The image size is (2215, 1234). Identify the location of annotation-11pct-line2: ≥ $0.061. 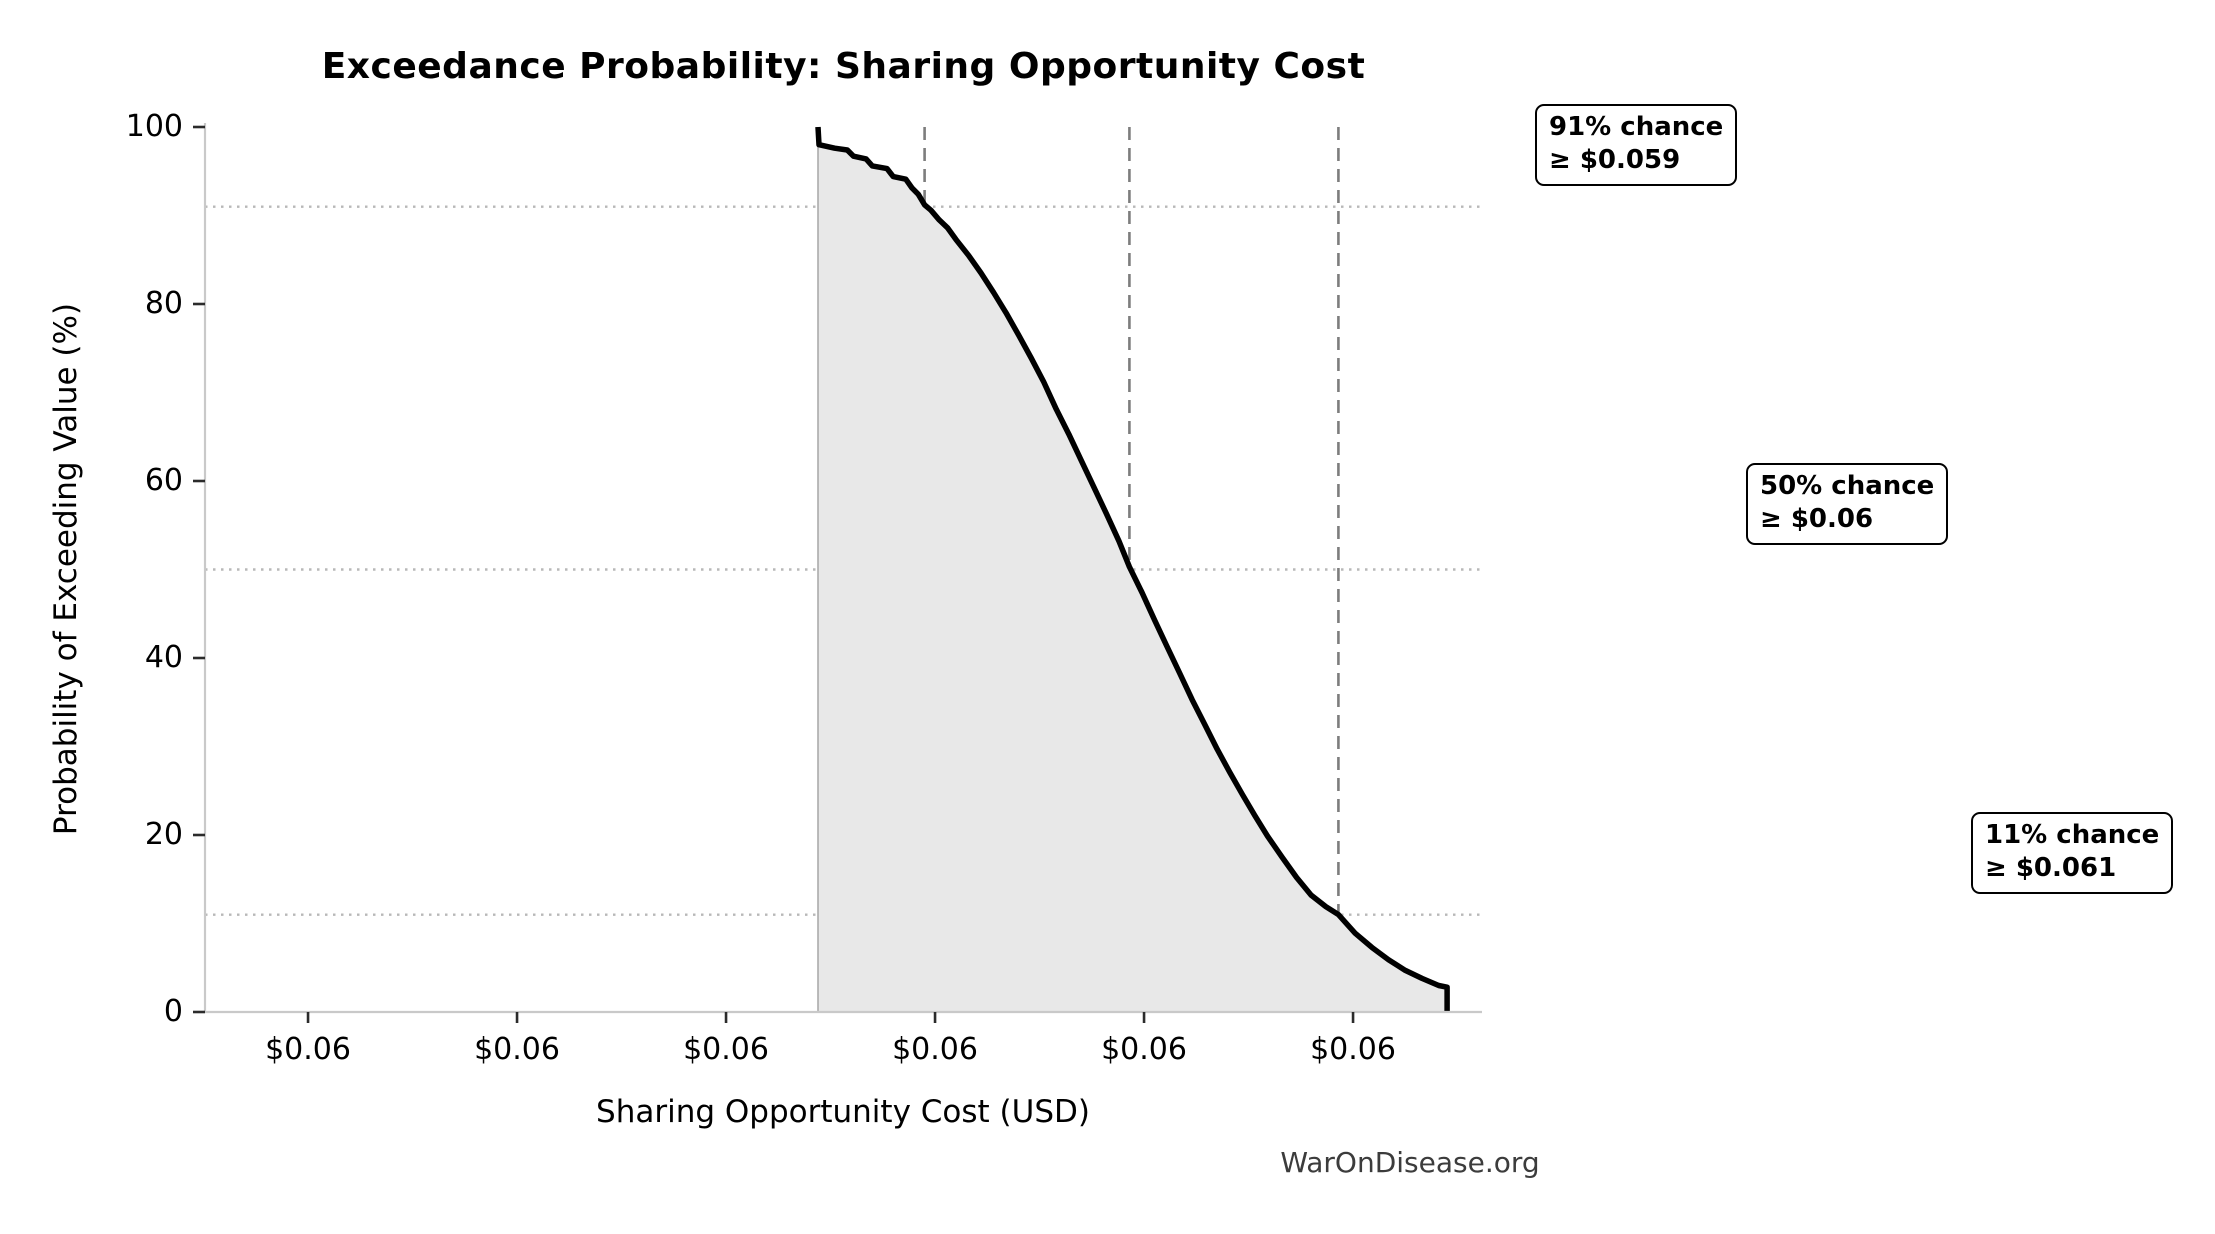
(2051, 868).